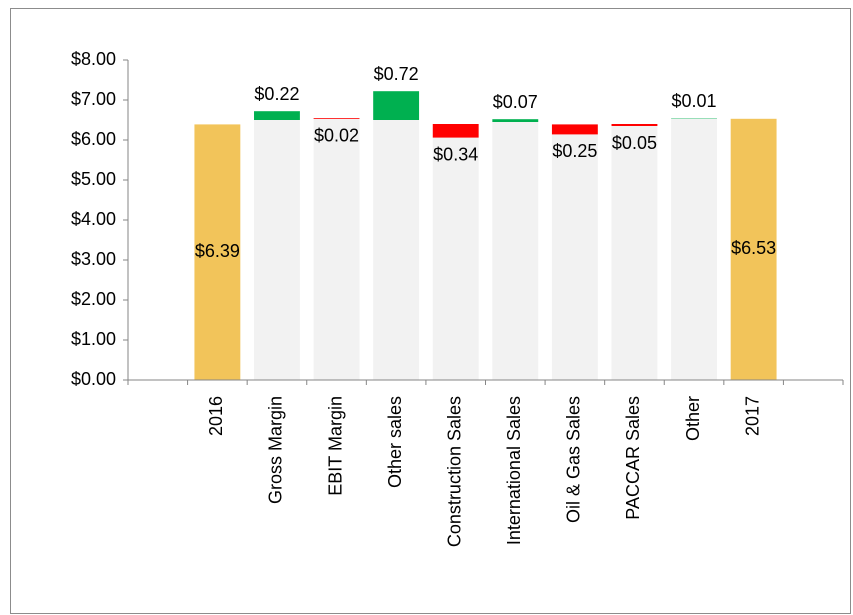  I want to click on value-label: $0.34, so click(455, 154).